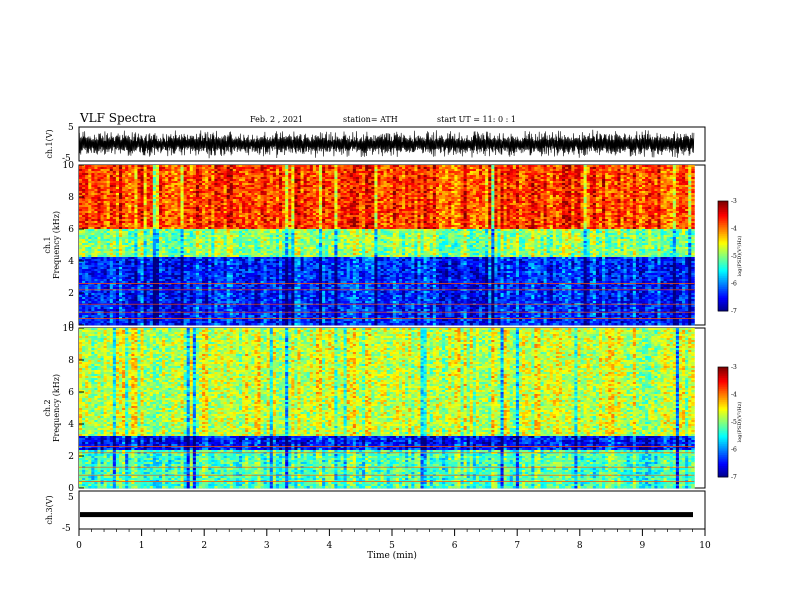  I want to click on ch3-waveform-panel: 5 -5 ch.3(V), so click(375, 512).